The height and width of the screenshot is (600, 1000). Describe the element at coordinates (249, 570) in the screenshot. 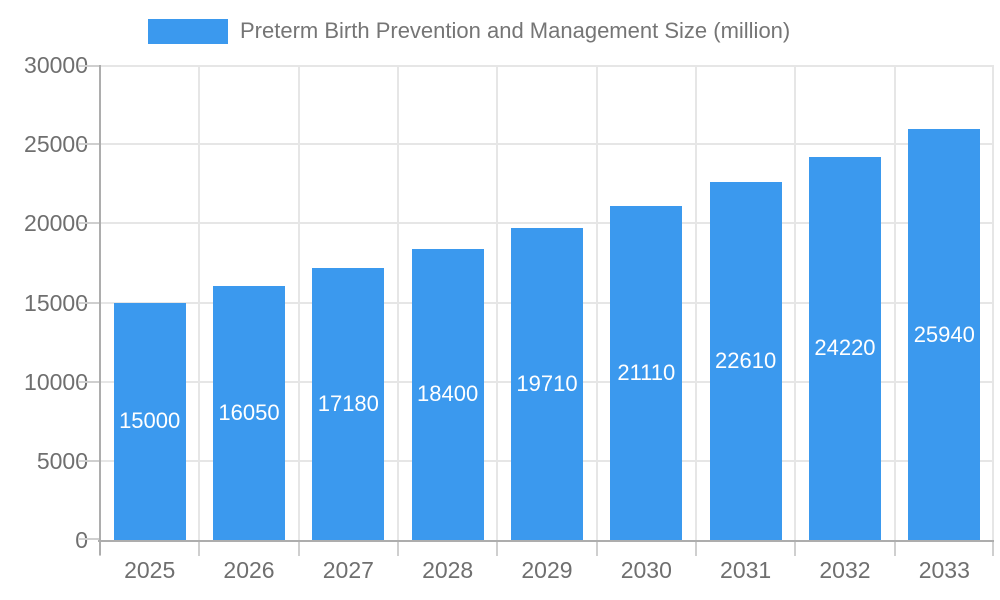

I see `x-tick-label: 2026` at that location.